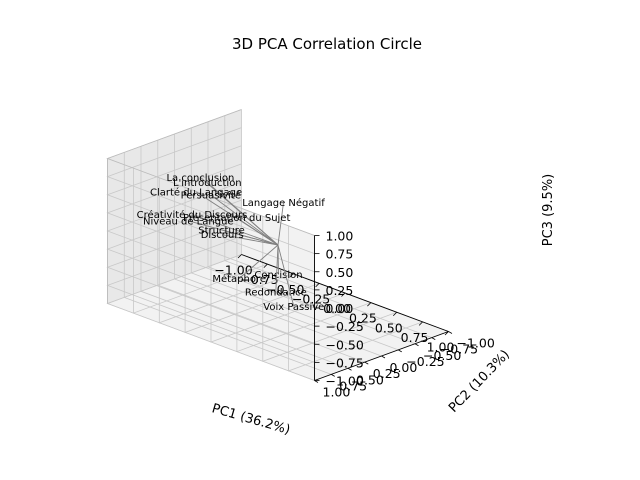 The image size is (640, 480). I want to click on x-tick-label: 0.75, so click(415, 337).